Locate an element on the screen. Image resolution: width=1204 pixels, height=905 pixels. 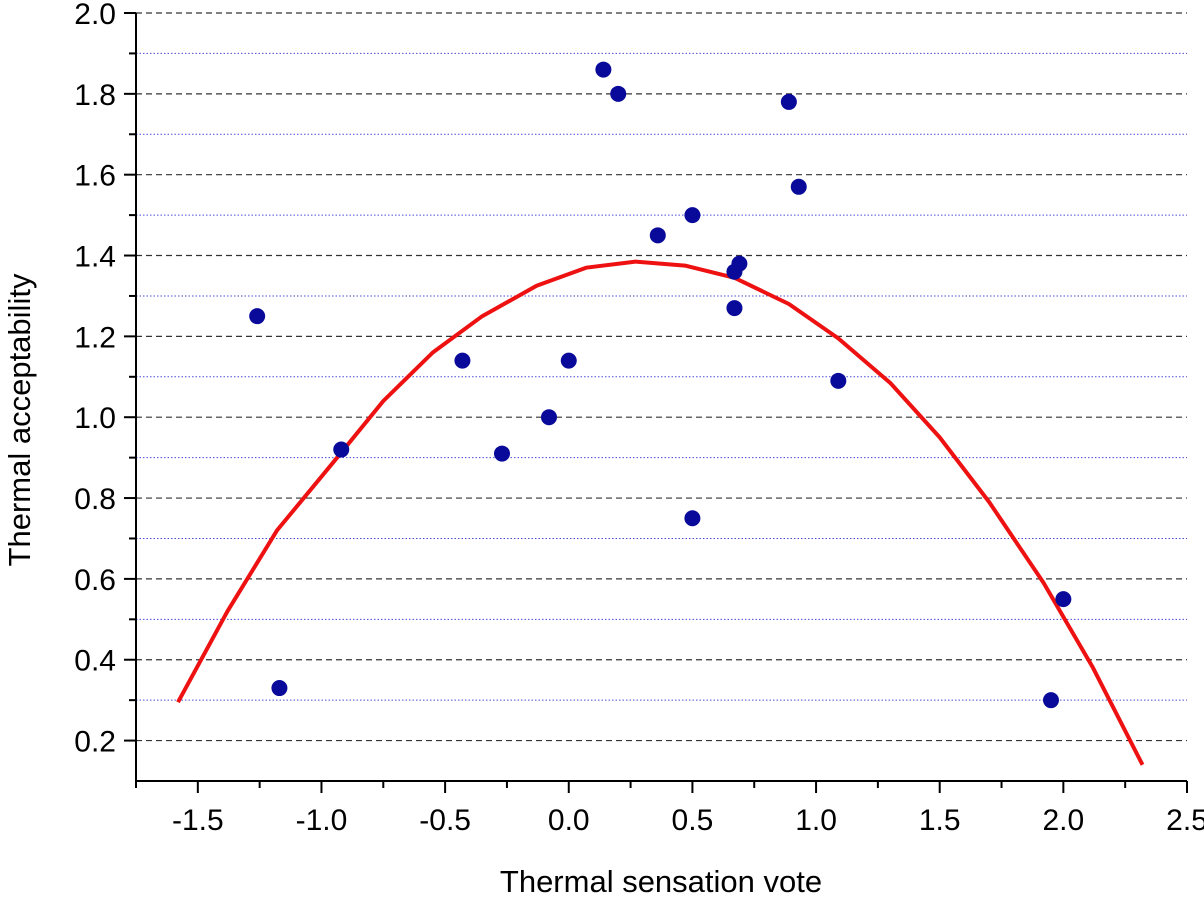
x-tick-label: 2.0 is located at coordinates (1063, 820).